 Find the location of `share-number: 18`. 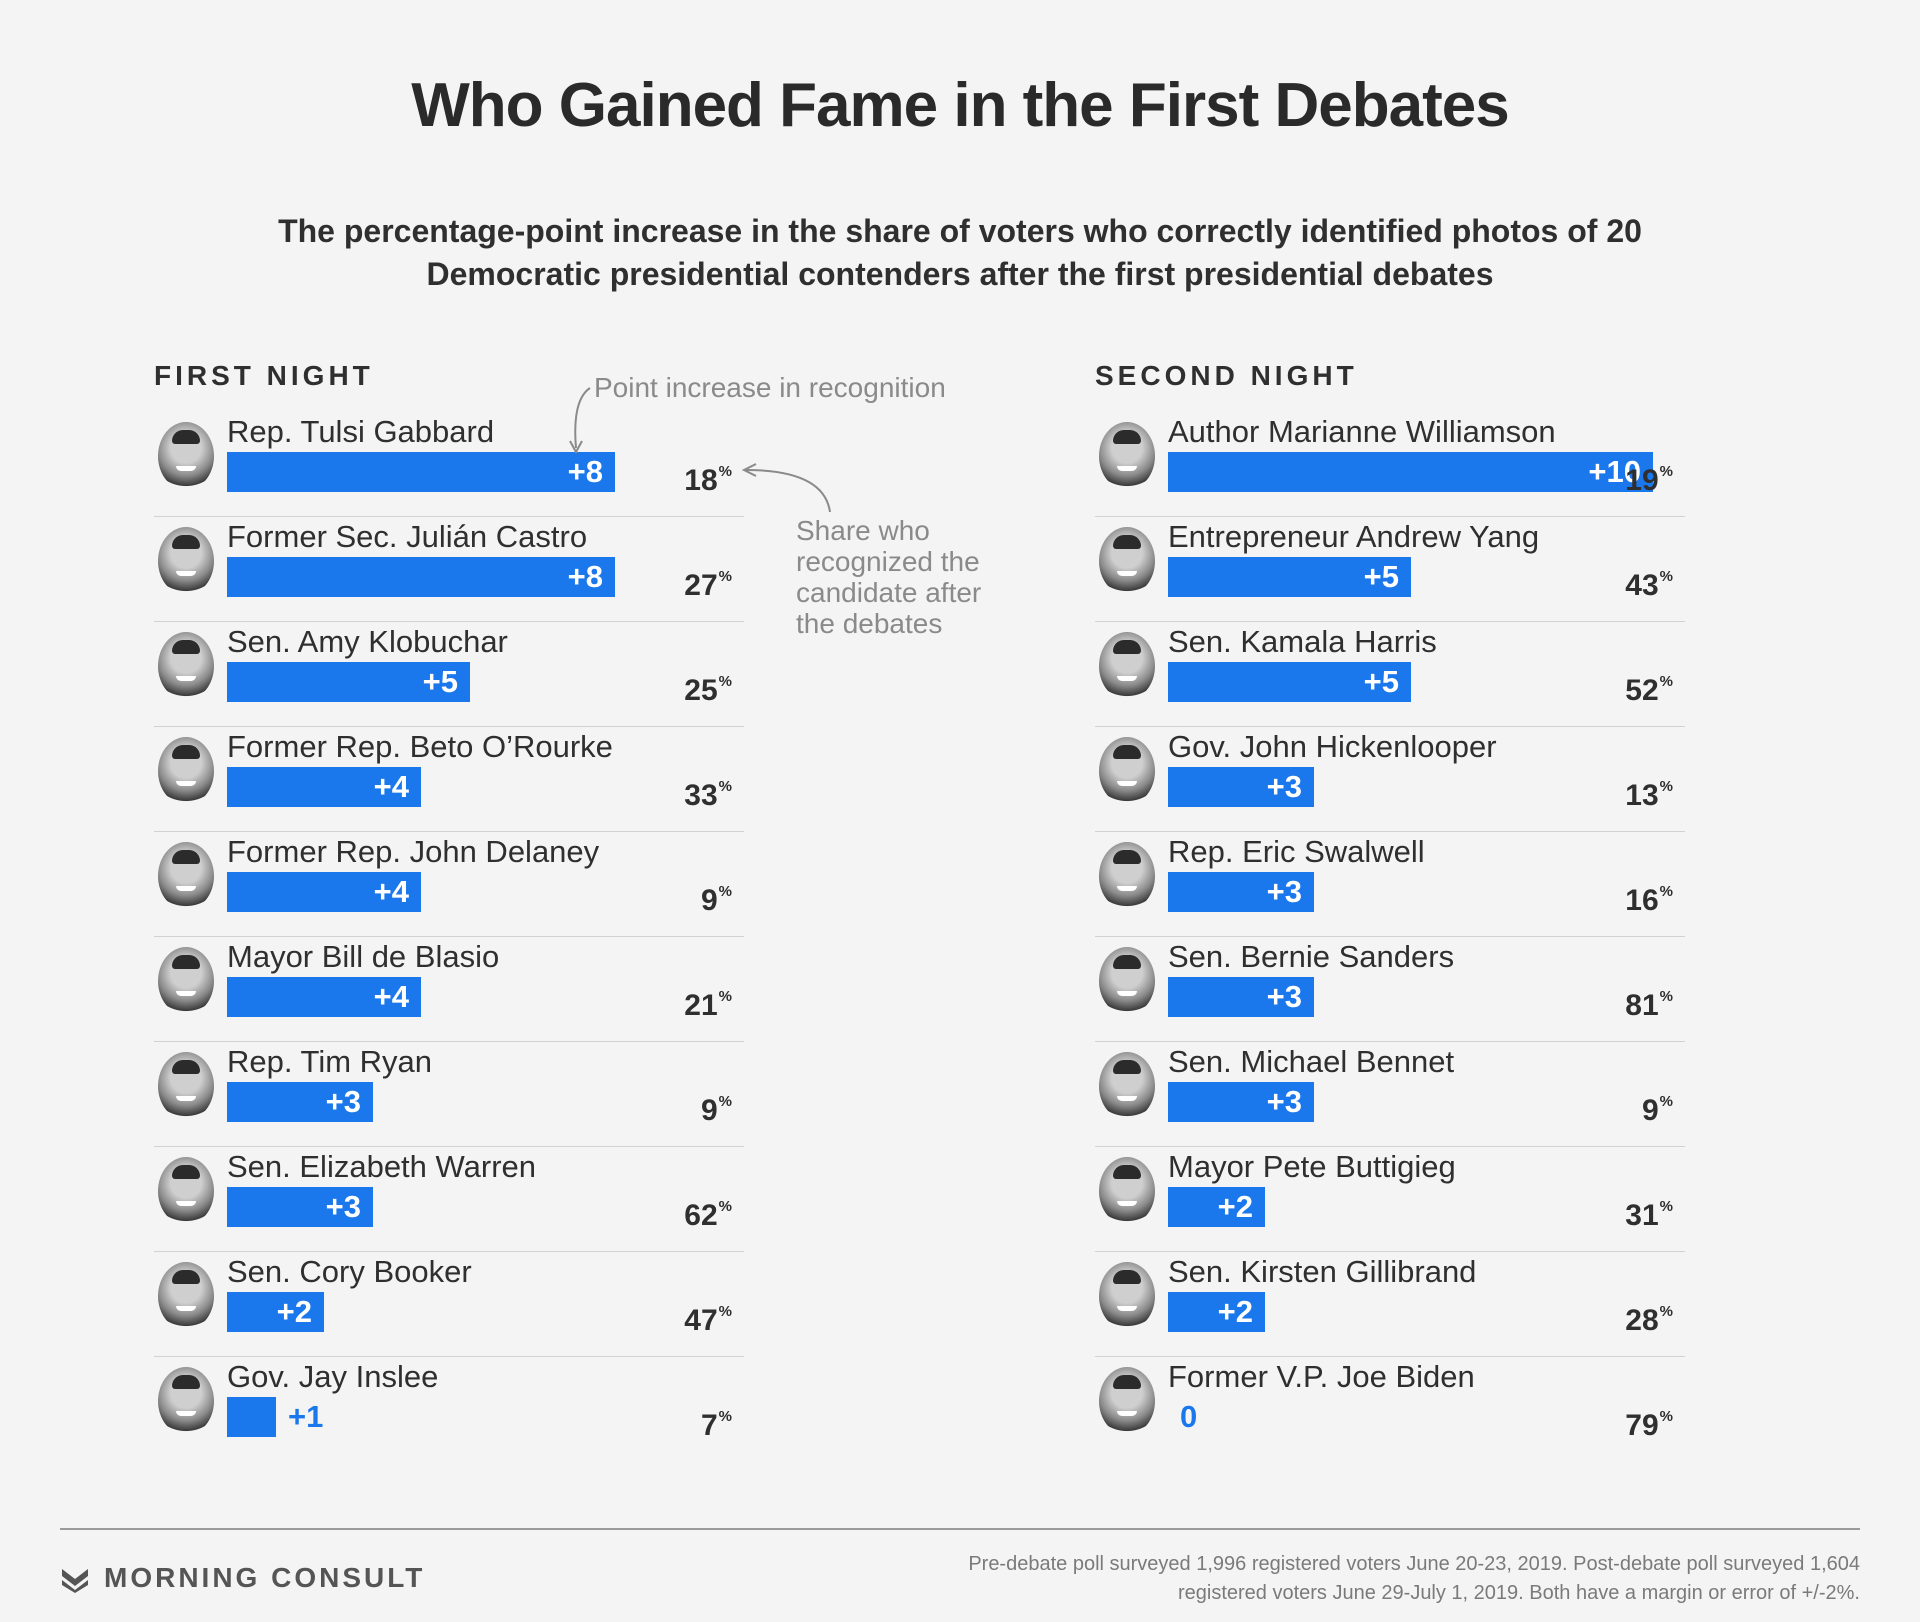

share-number: 18 is located at coordinates (701, 480).